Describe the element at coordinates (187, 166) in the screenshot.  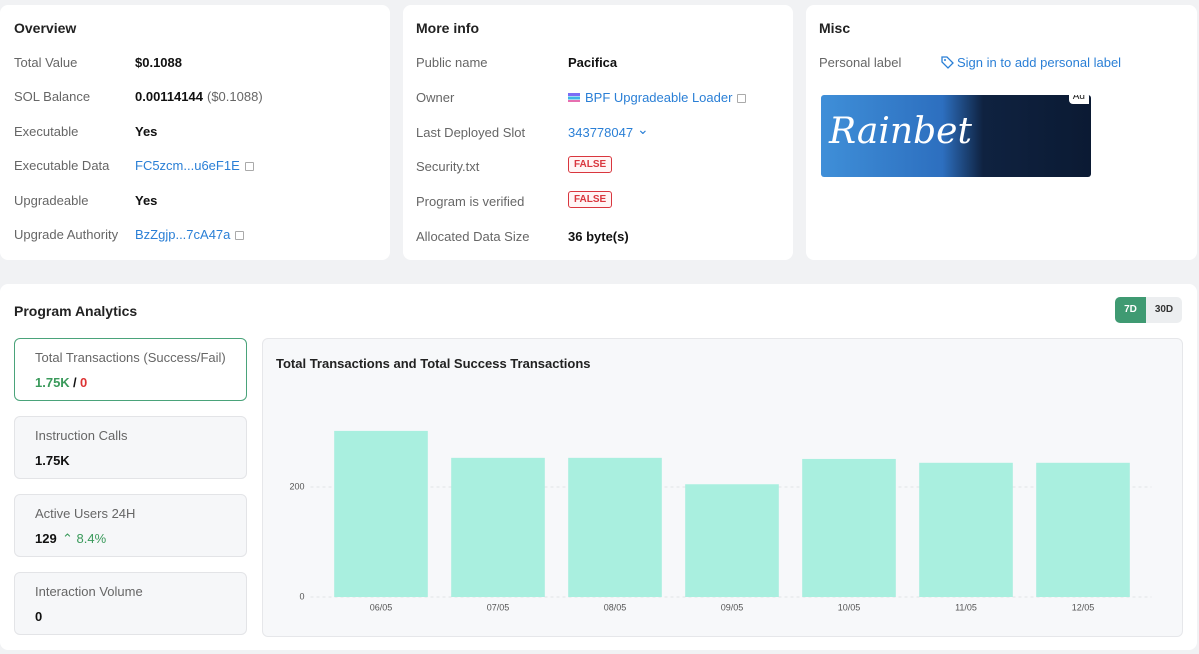
I see `field-link: FC5zcm...u6eF1E` at that location.